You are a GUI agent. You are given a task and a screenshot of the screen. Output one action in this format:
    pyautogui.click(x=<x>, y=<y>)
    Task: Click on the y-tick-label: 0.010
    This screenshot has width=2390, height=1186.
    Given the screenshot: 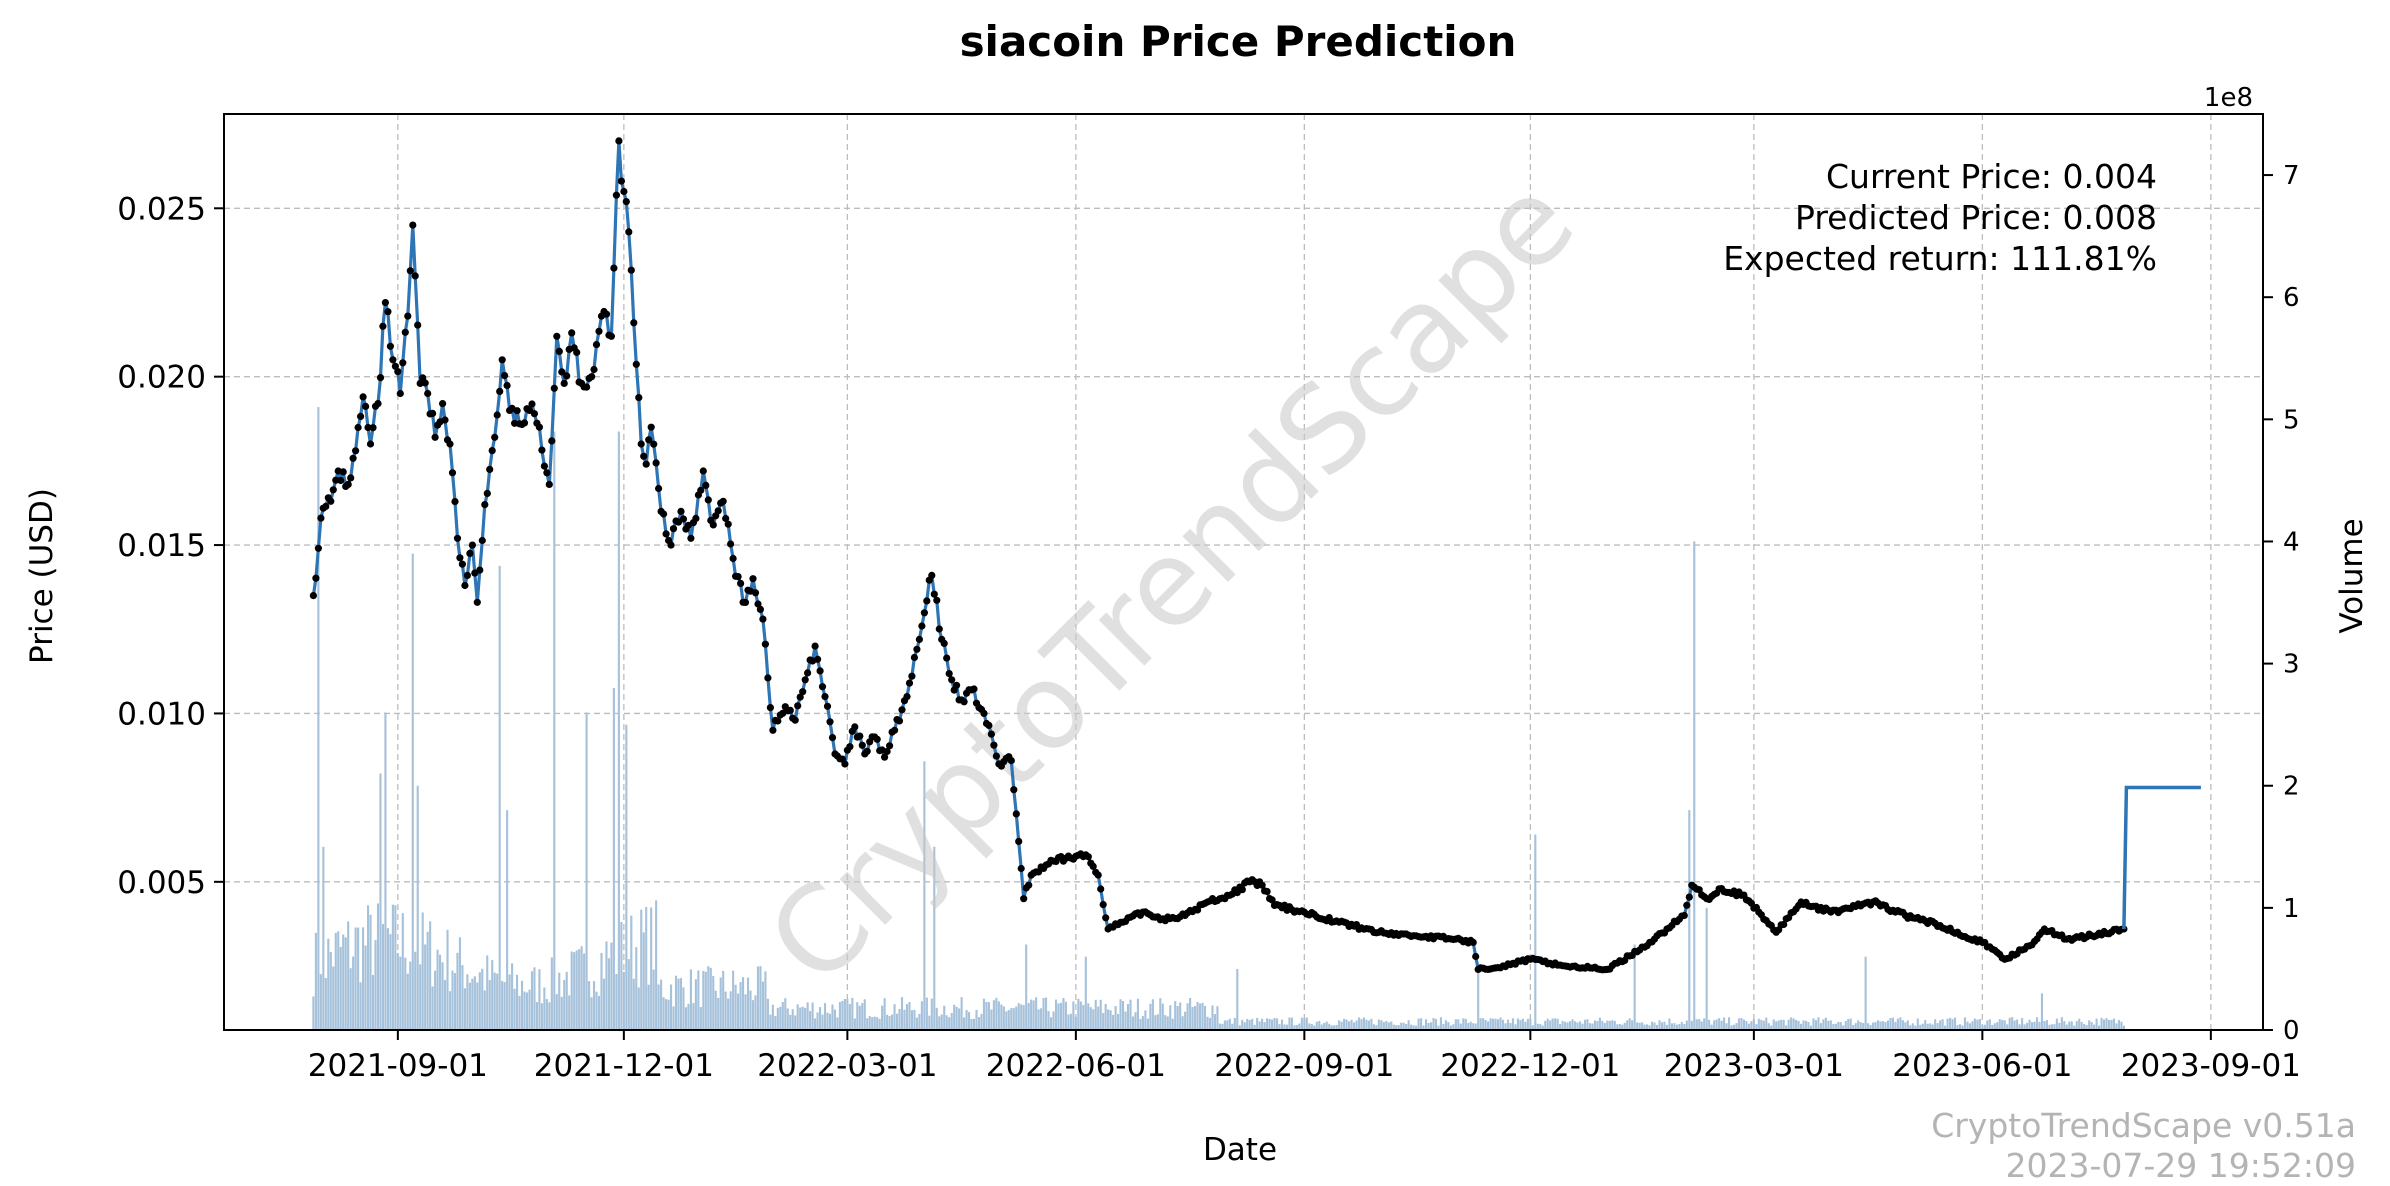 What is the action you would take?
    pyautogui.click(x=161, y=714)
    